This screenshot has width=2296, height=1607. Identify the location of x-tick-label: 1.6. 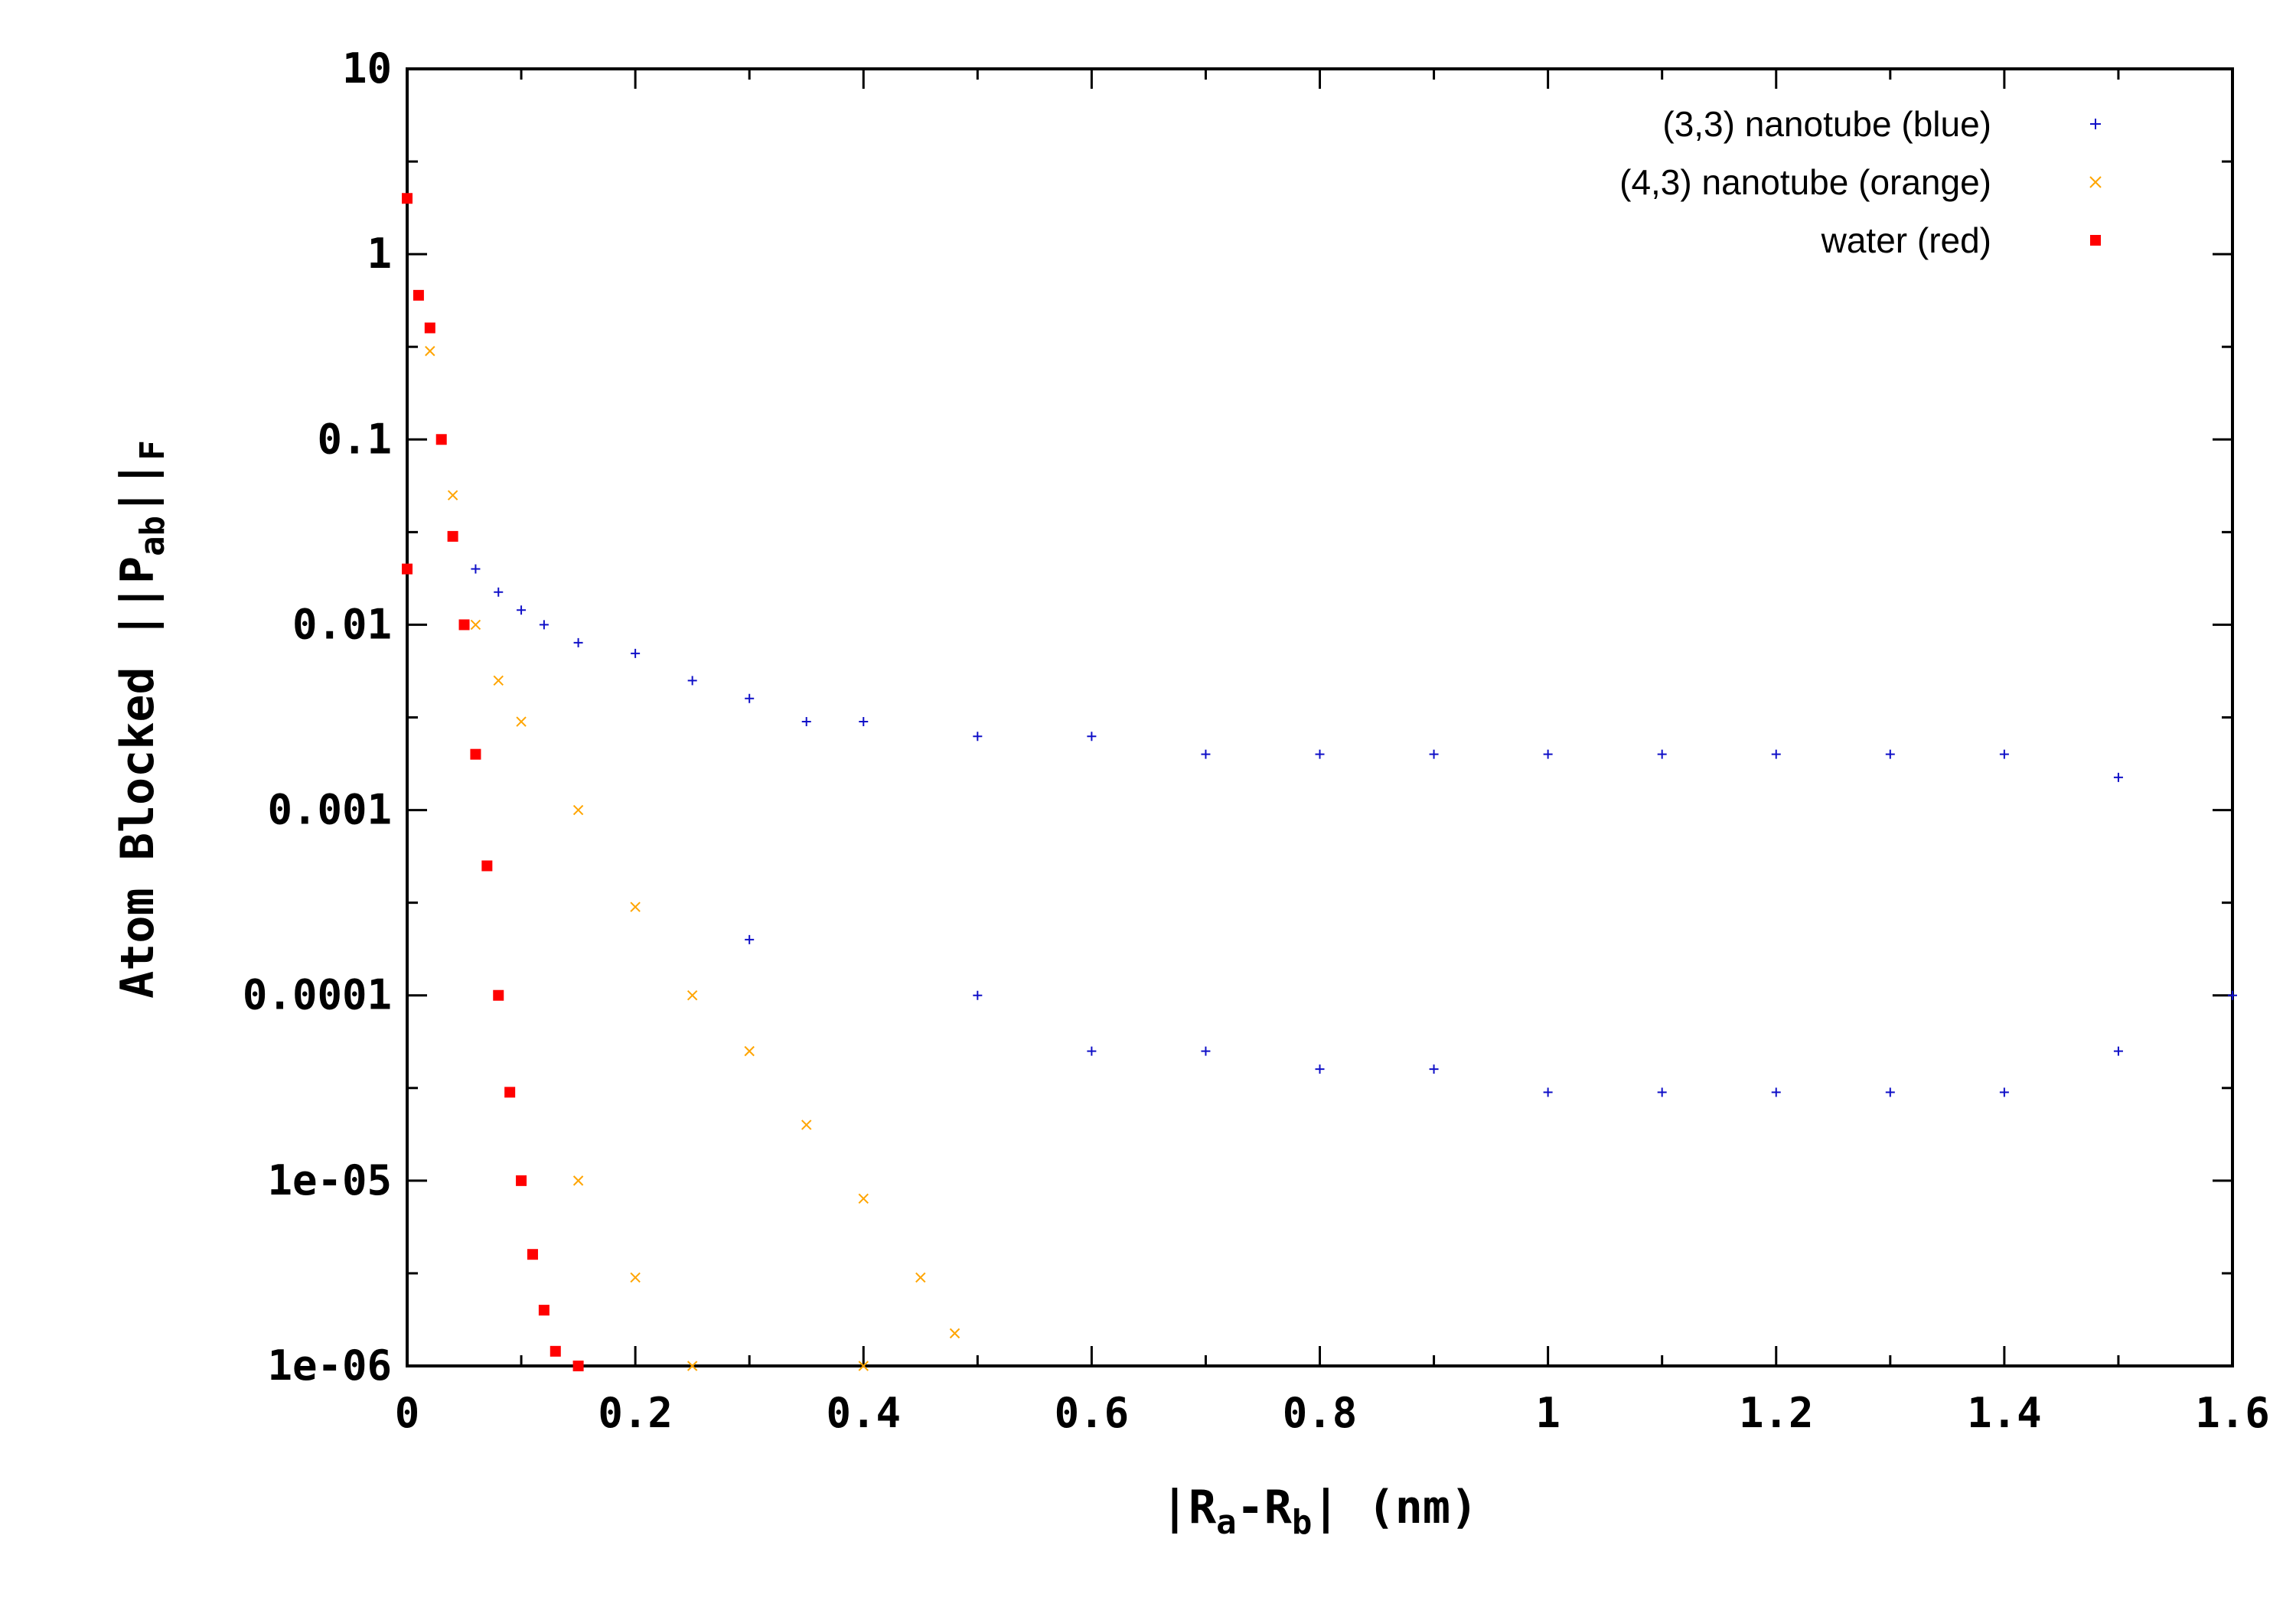
(2232, 1413).